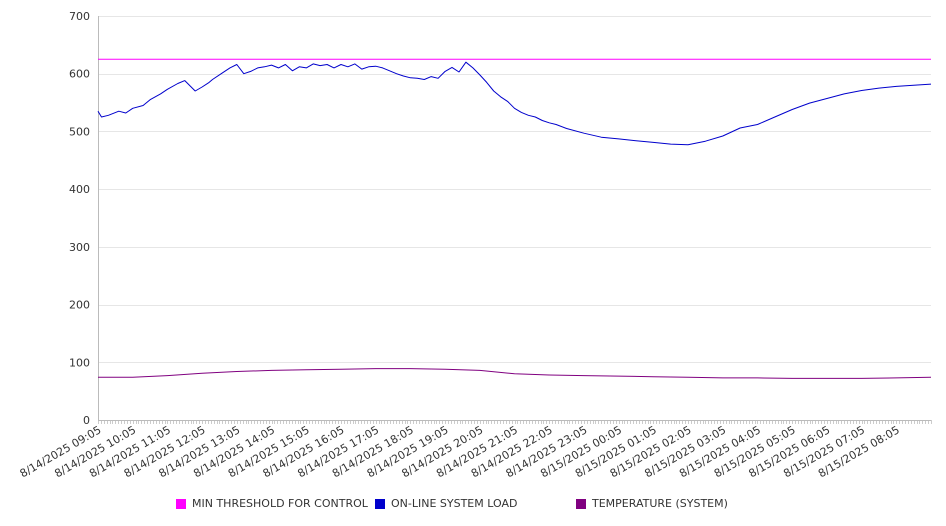 The width and height of the screenshot is (946, 526). Describe the element at coordinates (86, 420) in the screenshot. I see `y-tick-label-0: 0` at that location.